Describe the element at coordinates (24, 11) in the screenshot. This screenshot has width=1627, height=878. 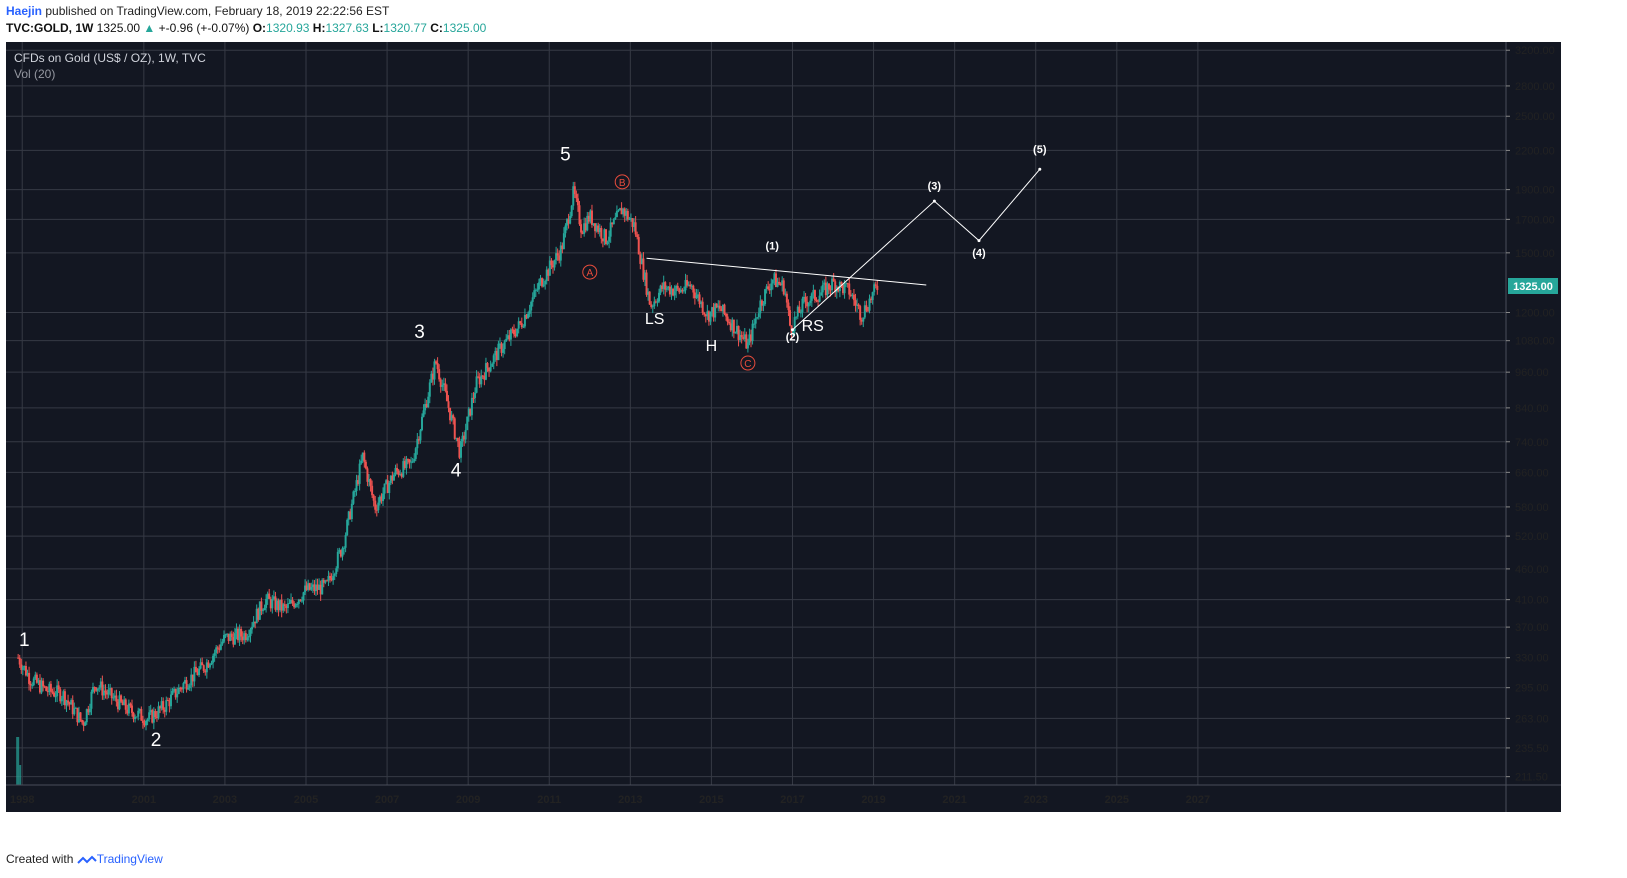
I see `author-link: Haejin` at that location.